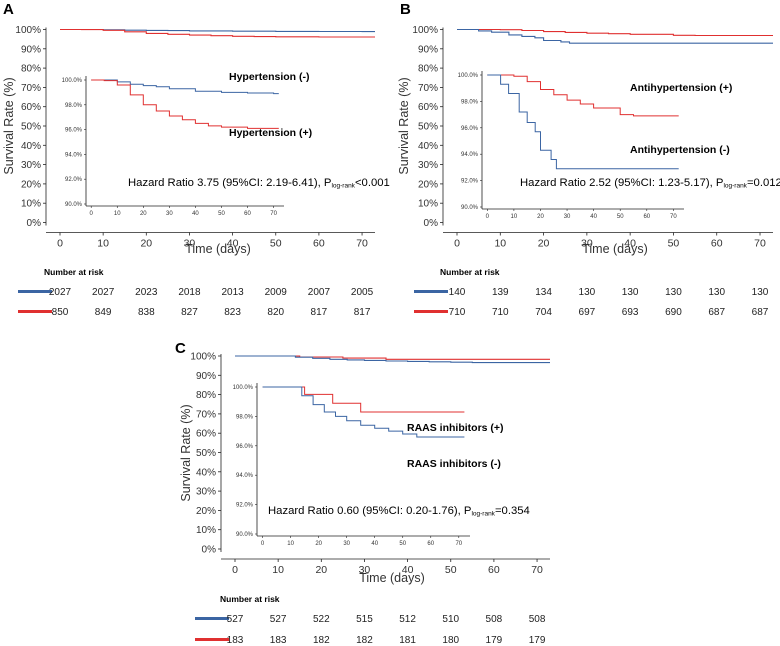 The width and height of the screenshot is (780, 646). Describe the element at coordinates (621, 183) in the screenshot. I see `hazard-ratio-main: Hazard Ratio 2.52 (95%CI: 1.23-5.17), P` at that location.